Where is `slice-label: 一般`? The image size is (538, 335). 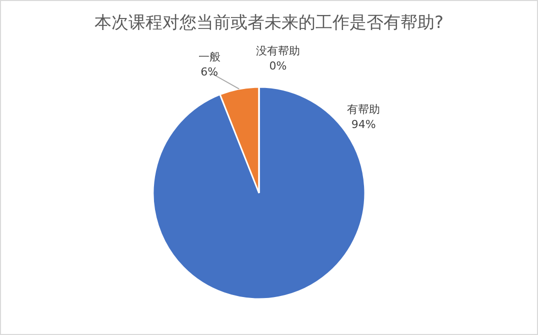
slice-label: 一般 is located at coordinates (209, 57).